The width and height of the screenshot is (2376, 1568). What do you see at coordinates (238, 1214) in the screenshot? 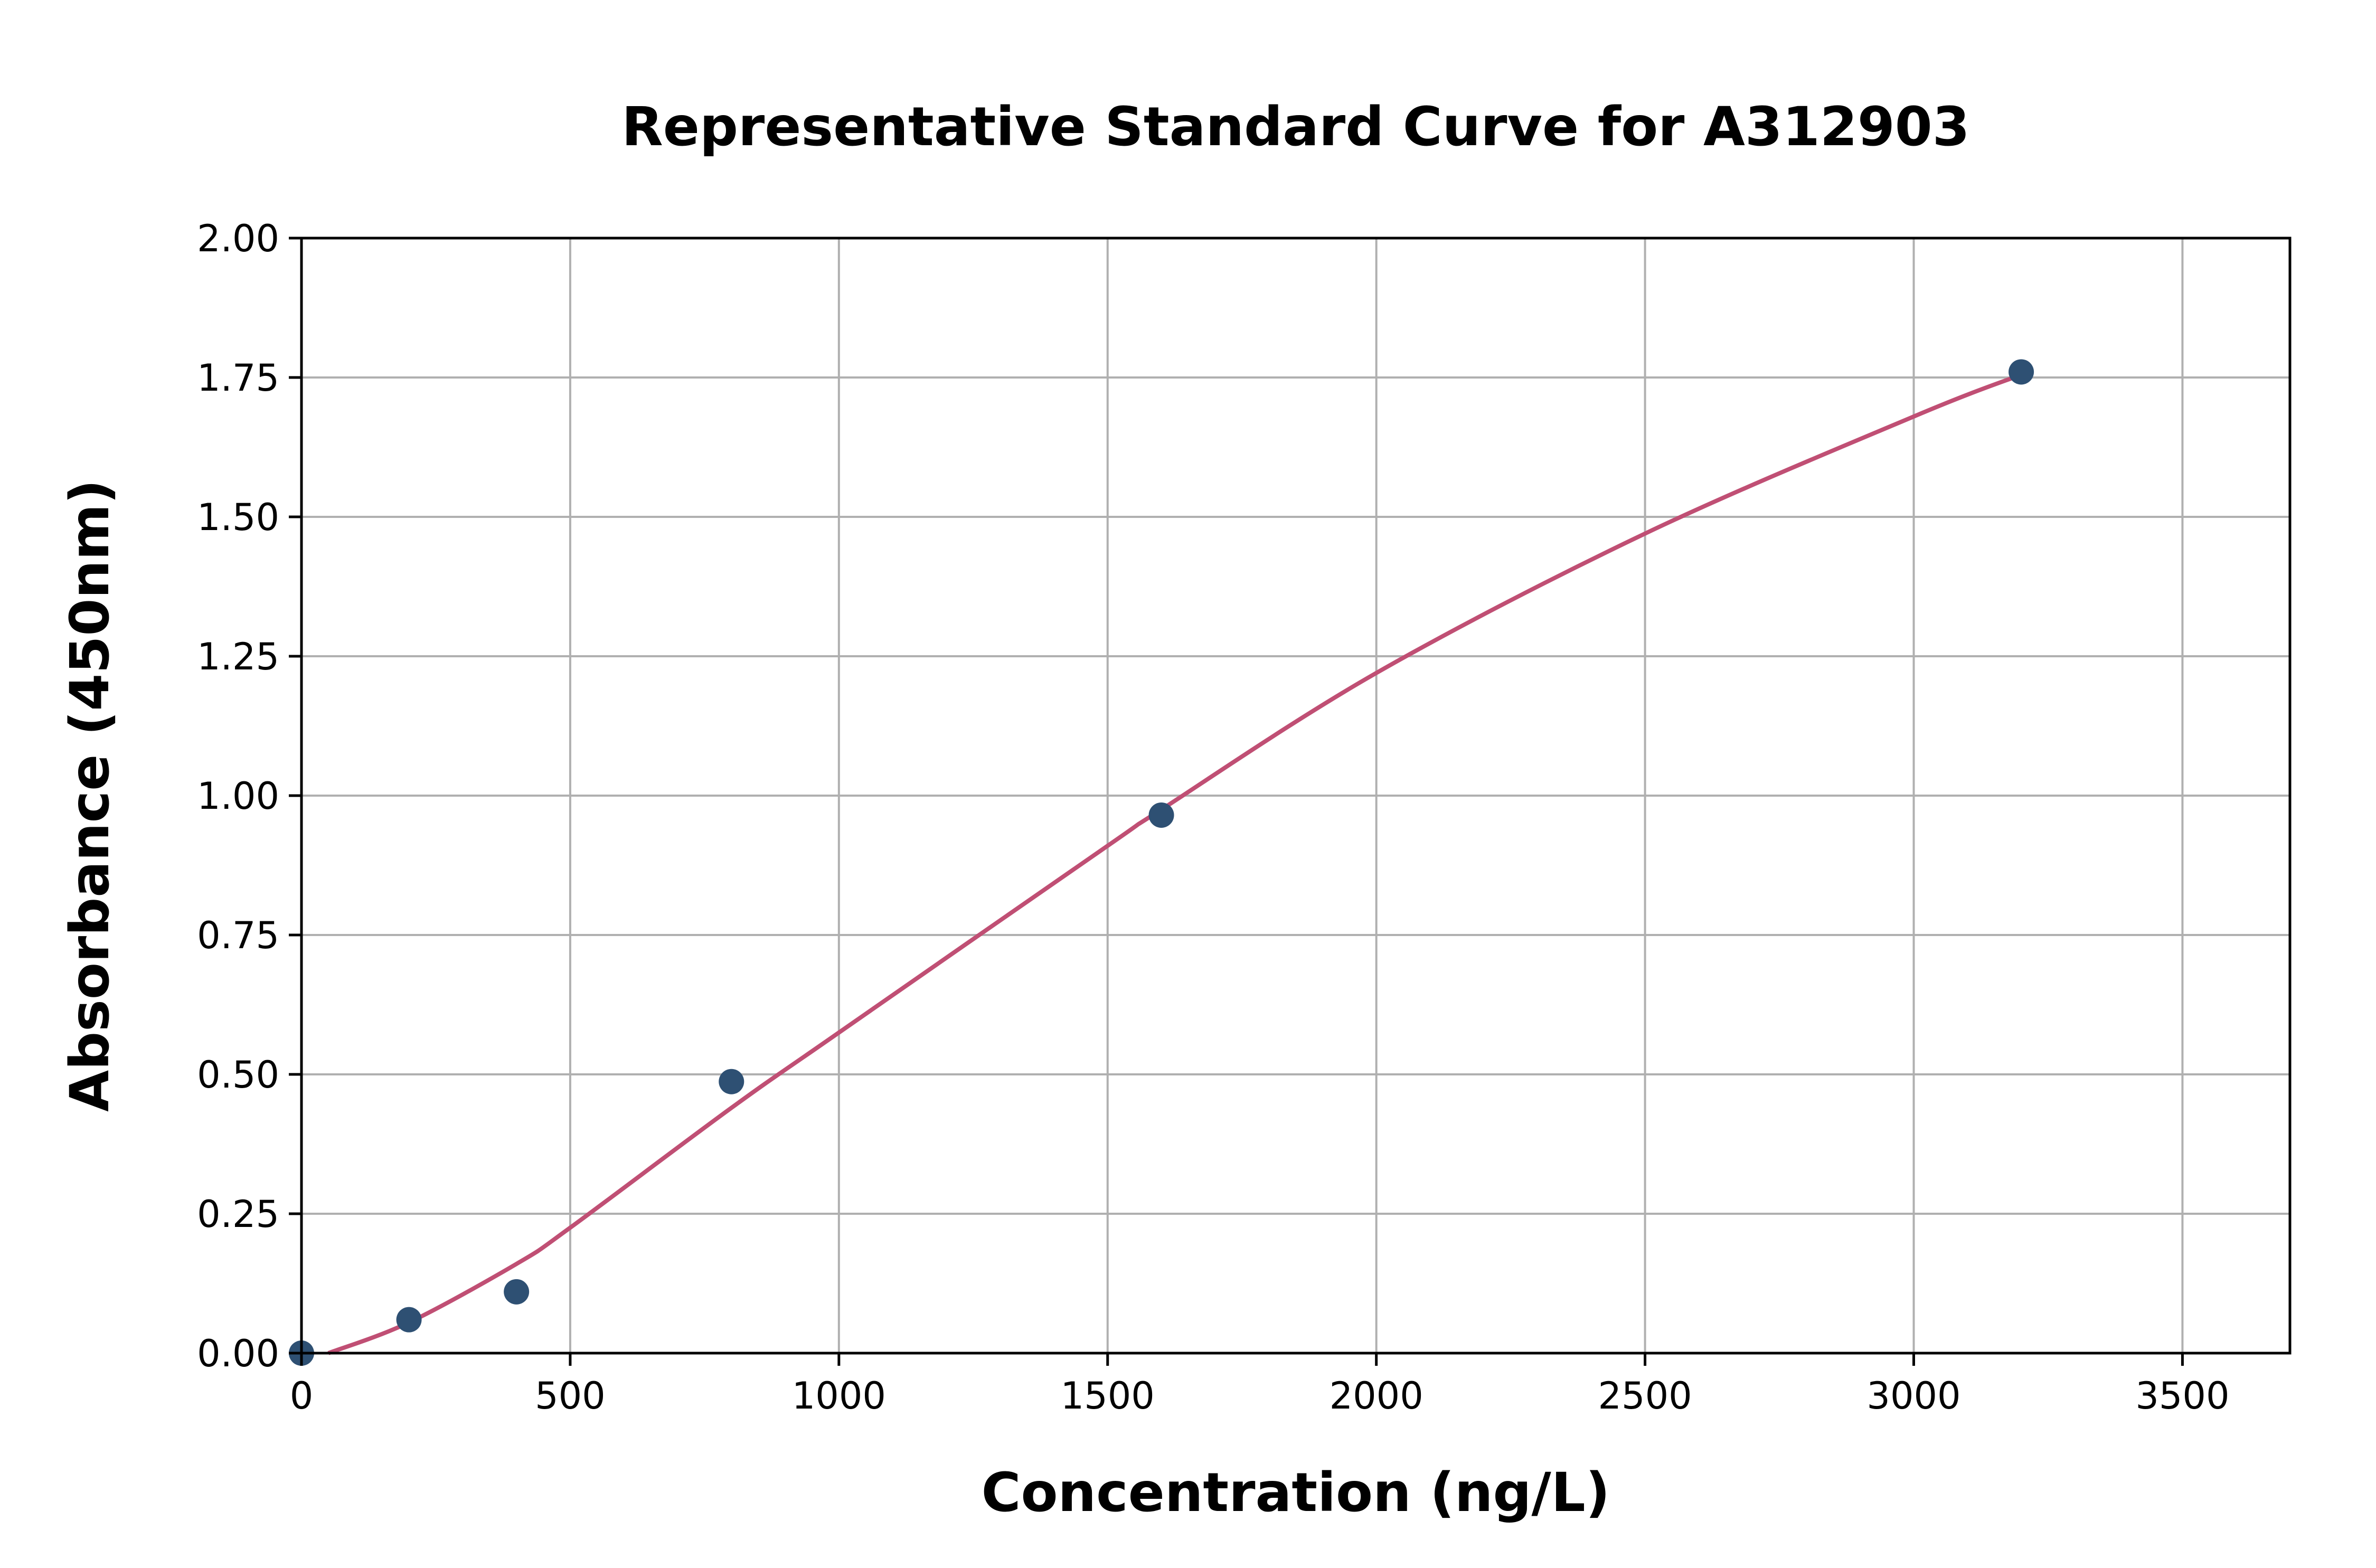
I see `y-tick-label: 0.25` at bounding box center [238, 1214].